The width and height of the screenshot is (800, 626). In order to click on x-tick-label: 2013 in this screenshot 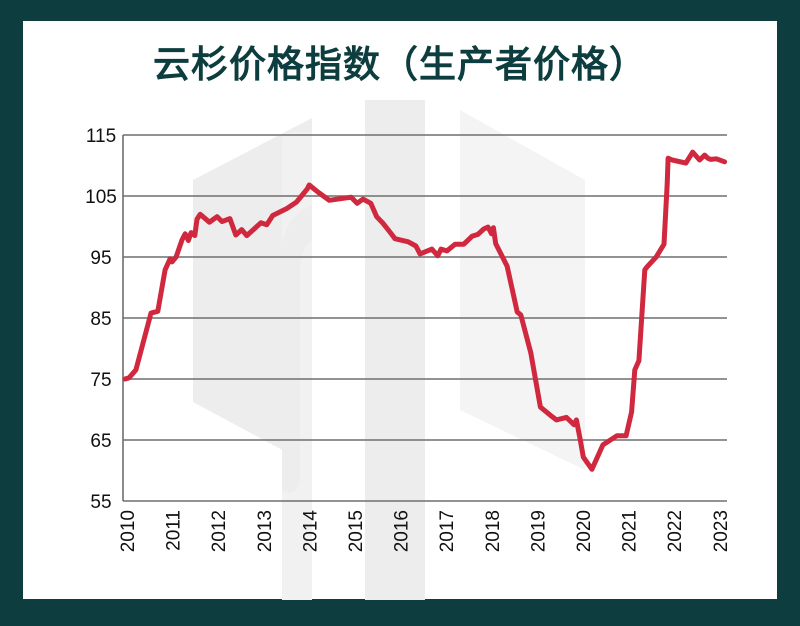, I will do `click(265, 531)`.